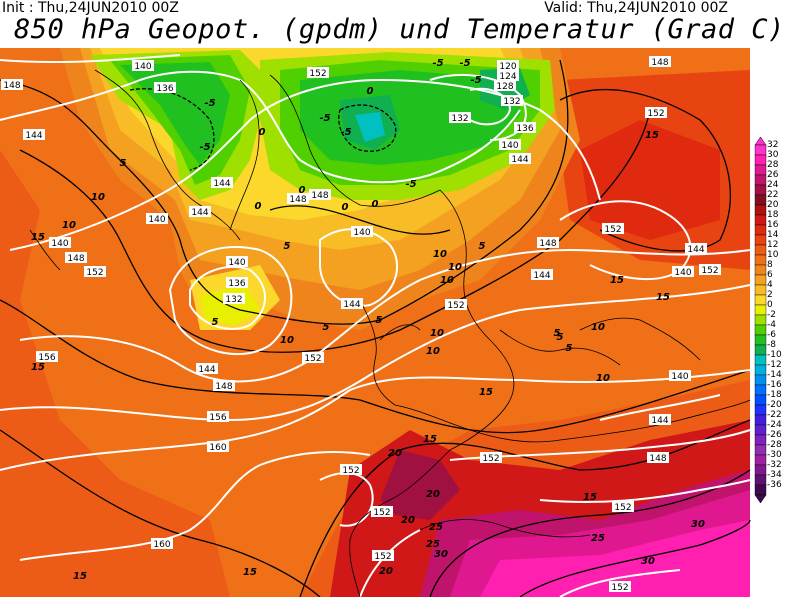 The height and width of the screenshot is (597, 790). I want to click on colorbar-label: 0, so click(770, 305).